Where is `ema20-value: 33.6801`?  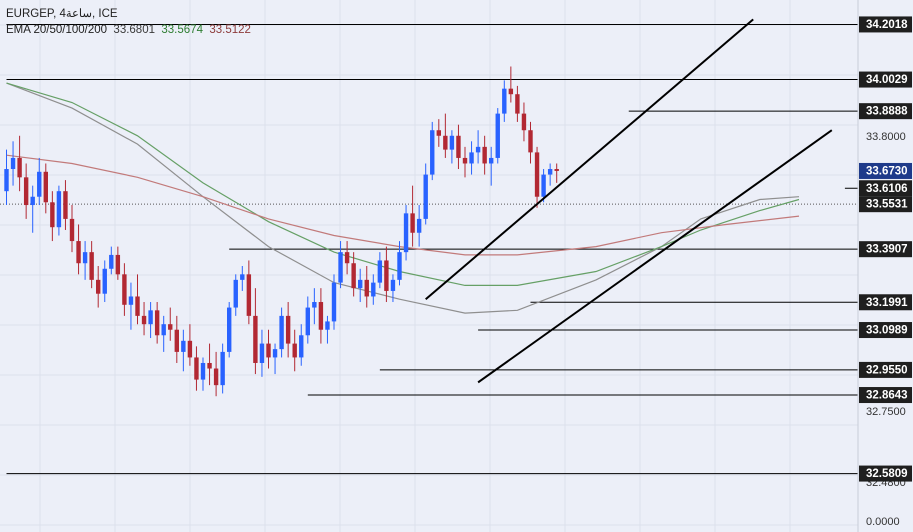 ema20-value: 33.6801 is located at coordinates (134, 30).